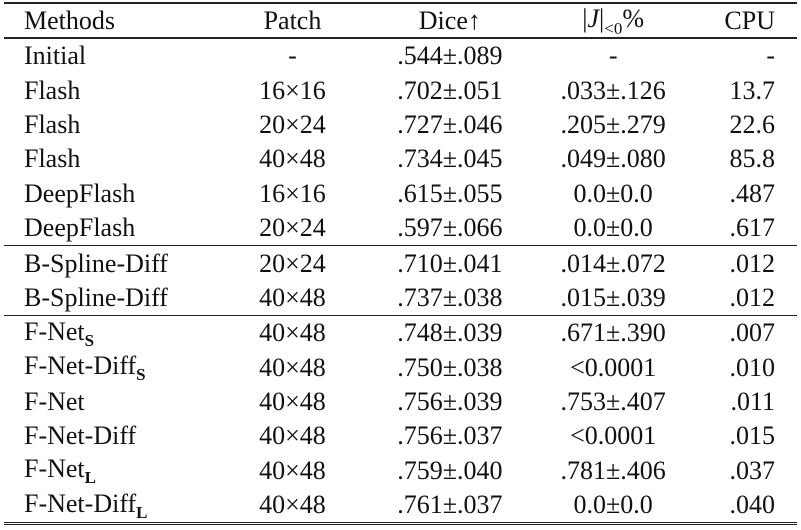  I want to click on table-row: DeepFlash 16×16 .615±.055 0.0±0.0 .487, so click(400, 194).